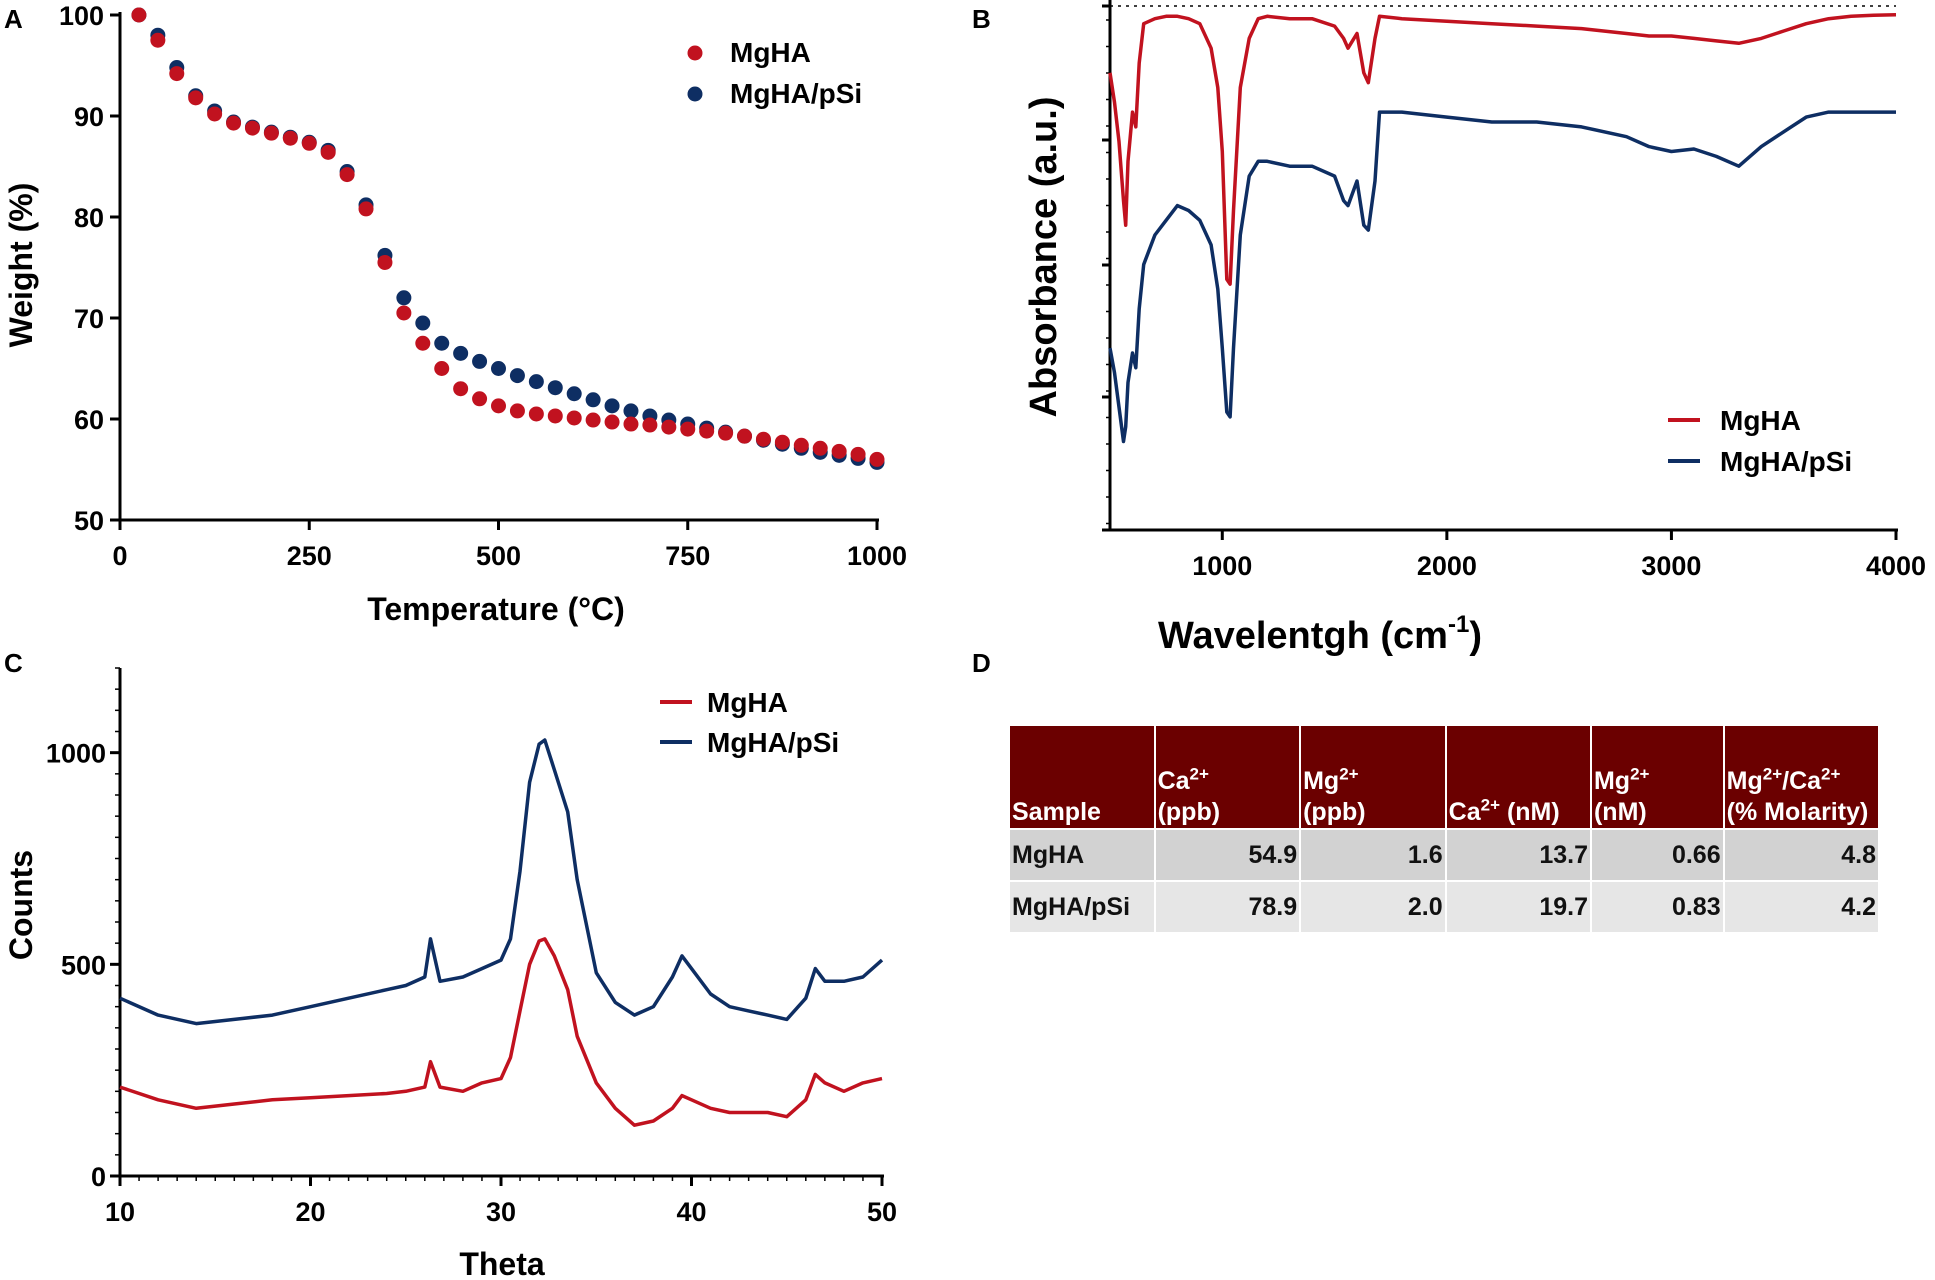  What do you see at coordinates (89, 117) in the screenshot?
I see `y-tick-label: 90` at bounding box center [89, 117].